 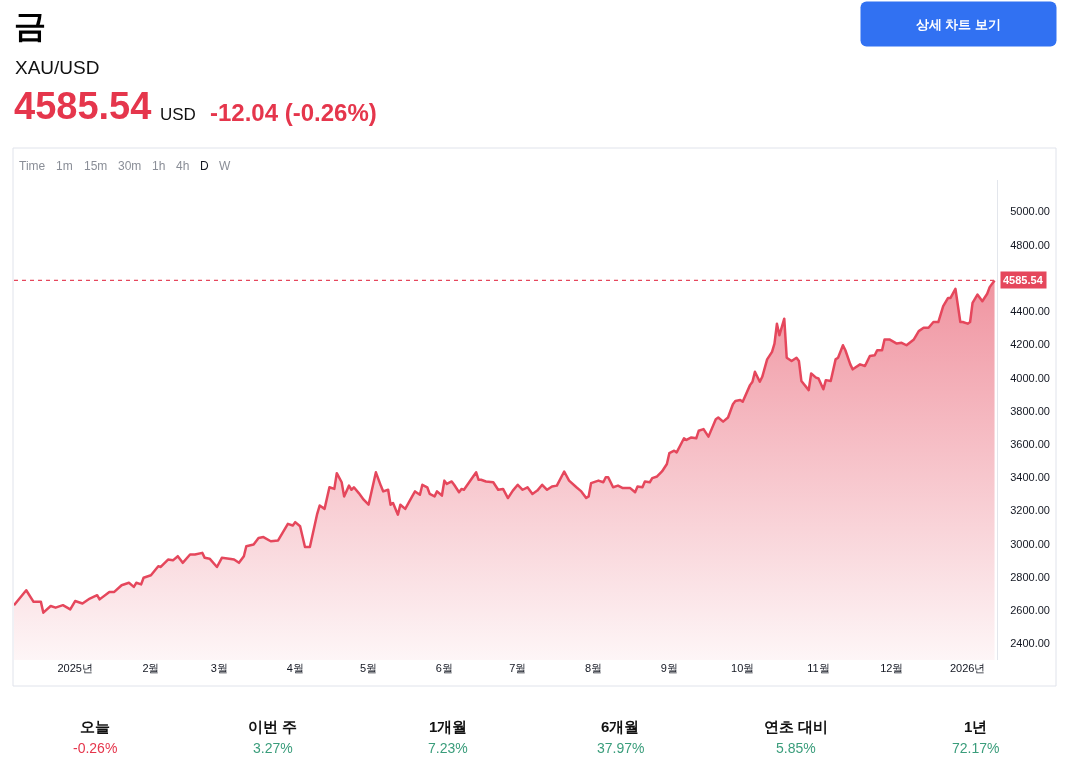 What do you see at coordinates (225, 166) in the screenshot?
I see `text: W` at bounding box center [225, 166].